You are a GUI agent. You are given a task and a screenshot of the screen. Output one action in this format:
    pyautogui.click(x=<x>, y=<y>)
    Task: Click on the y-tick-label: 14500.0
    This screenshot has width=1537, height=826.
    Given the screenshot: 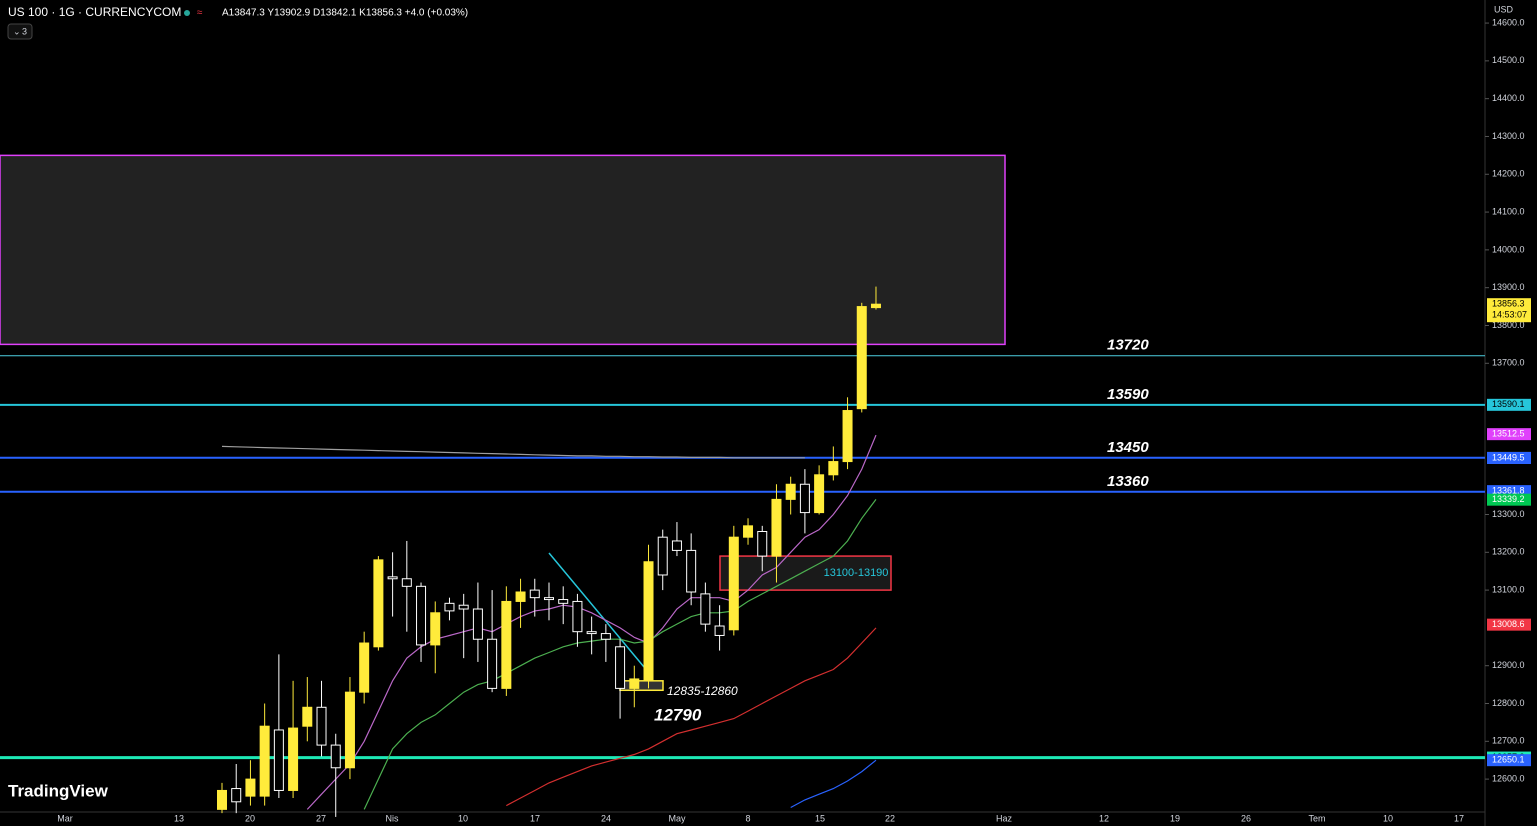 What is the action you would take?
    pyautogui.click(x=1508, y=60)
    